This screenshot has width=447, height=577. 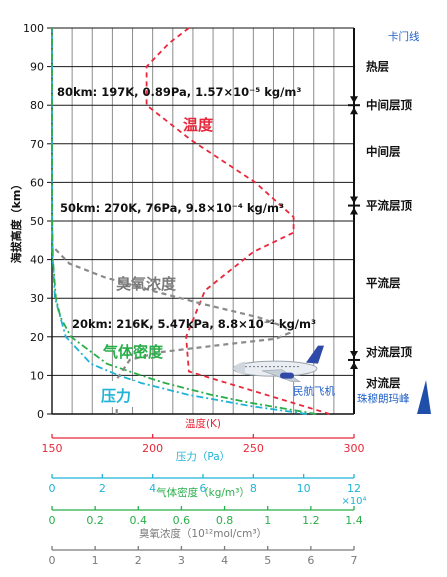 What do you see at coordinates (95, 520) in the screenshot?
I see `density-tick-label: 0.2` at bounding box center [95, 520].